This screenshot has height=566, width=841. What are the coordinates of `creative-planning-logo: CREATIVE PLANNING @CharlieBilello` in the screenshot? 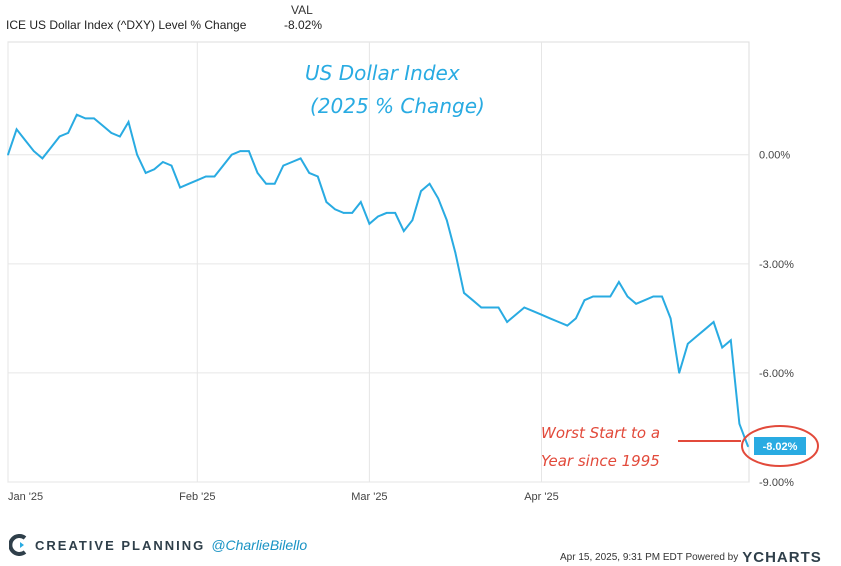 It's located at (158, 545).